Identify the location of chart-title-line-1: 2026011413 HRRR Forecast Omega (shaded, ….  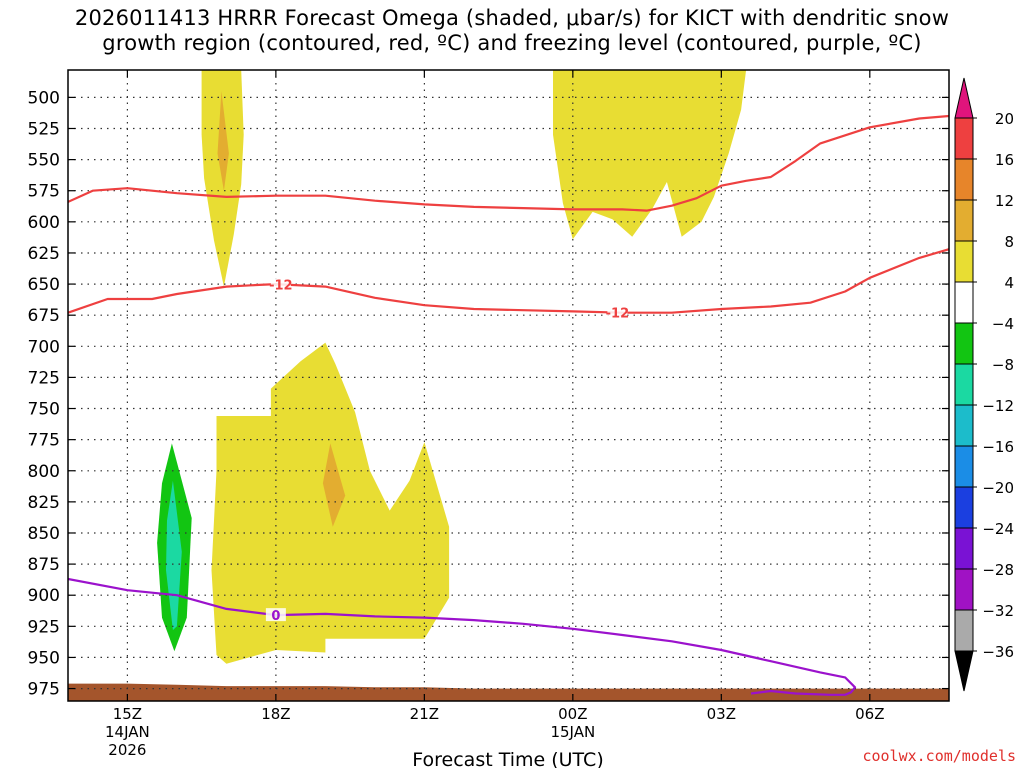
(512, 18).